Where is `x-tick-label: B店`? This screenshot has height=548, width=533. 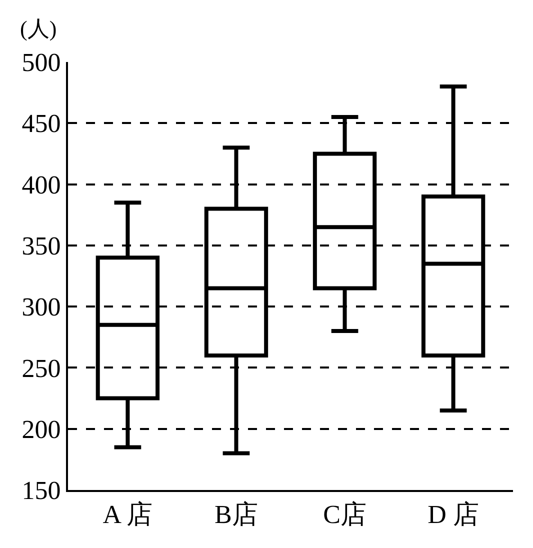 x-tick-label: B店 is located at coordinates (236, 515).